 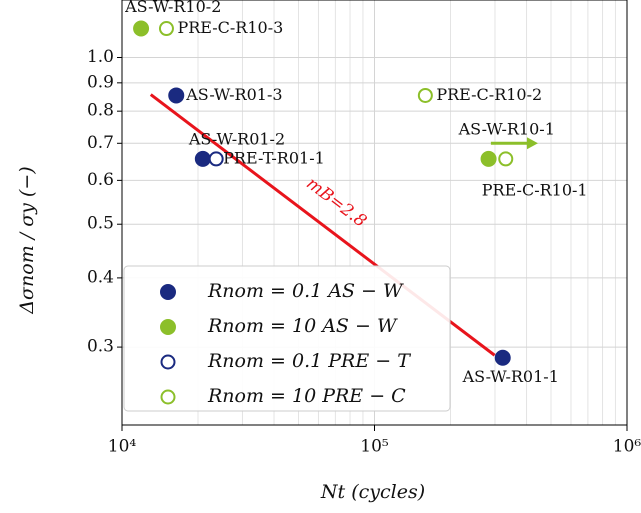 I want to click on y-tick-label: 0.3, so click(x=100, y=347).